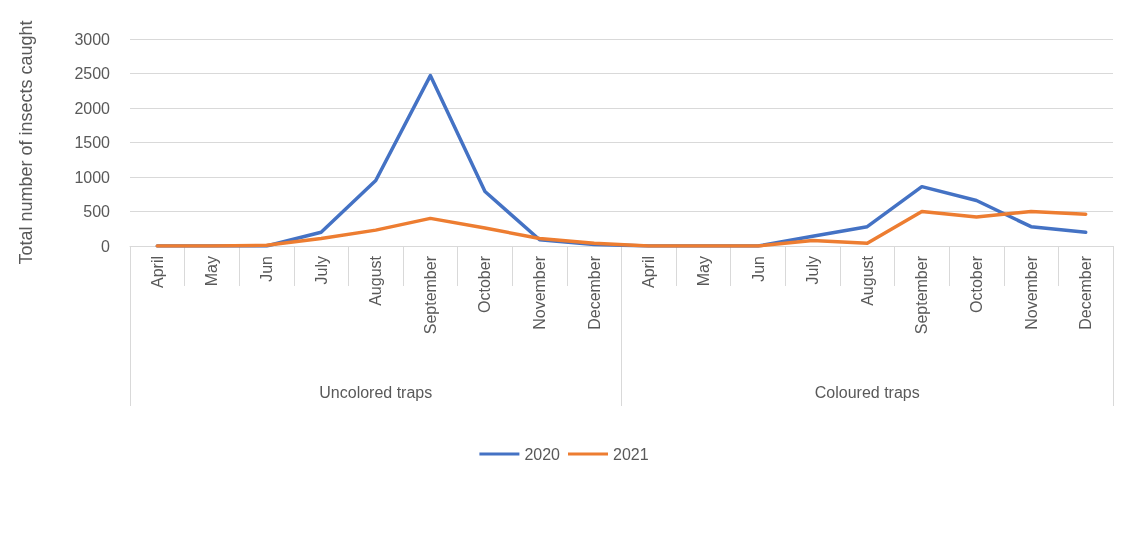  What do you see at coordinates (26, 142) in the screenshot?
I see `y-axis-title: Total number of insects caught` at bounding box center [26, 142].